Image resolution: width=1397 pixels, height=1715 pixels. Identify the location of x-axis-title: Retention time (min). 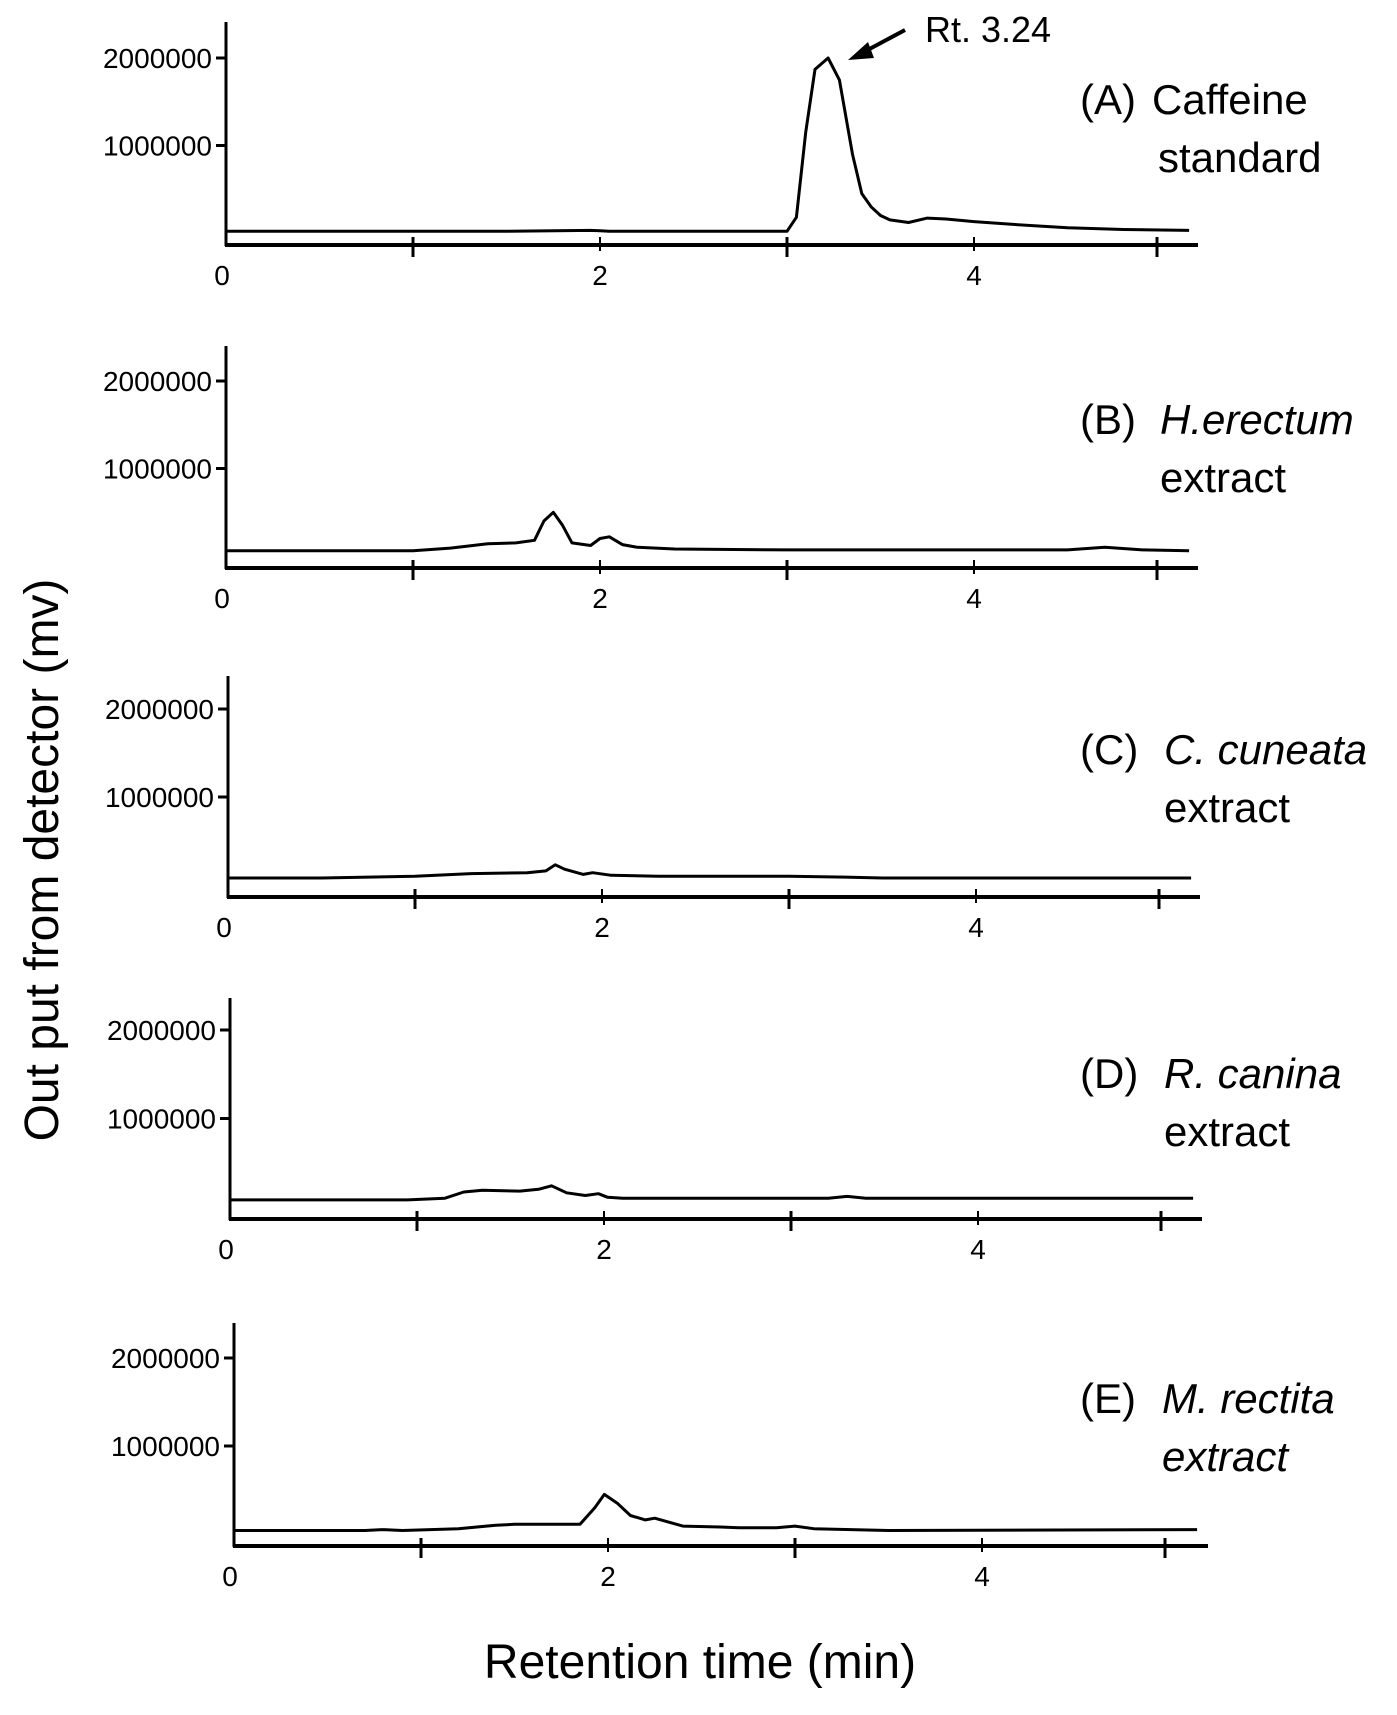
(700, 1662).